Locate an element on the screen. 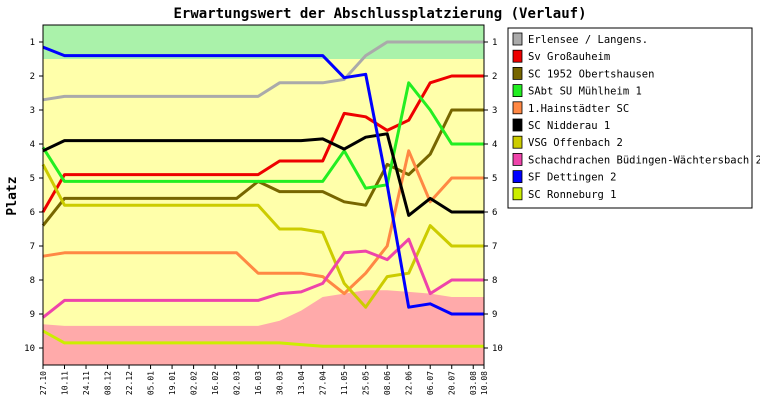 The height and width of the screenshot is (400, 760). x-tick-label-1: 10.11 is located at coordinates (65, 383).